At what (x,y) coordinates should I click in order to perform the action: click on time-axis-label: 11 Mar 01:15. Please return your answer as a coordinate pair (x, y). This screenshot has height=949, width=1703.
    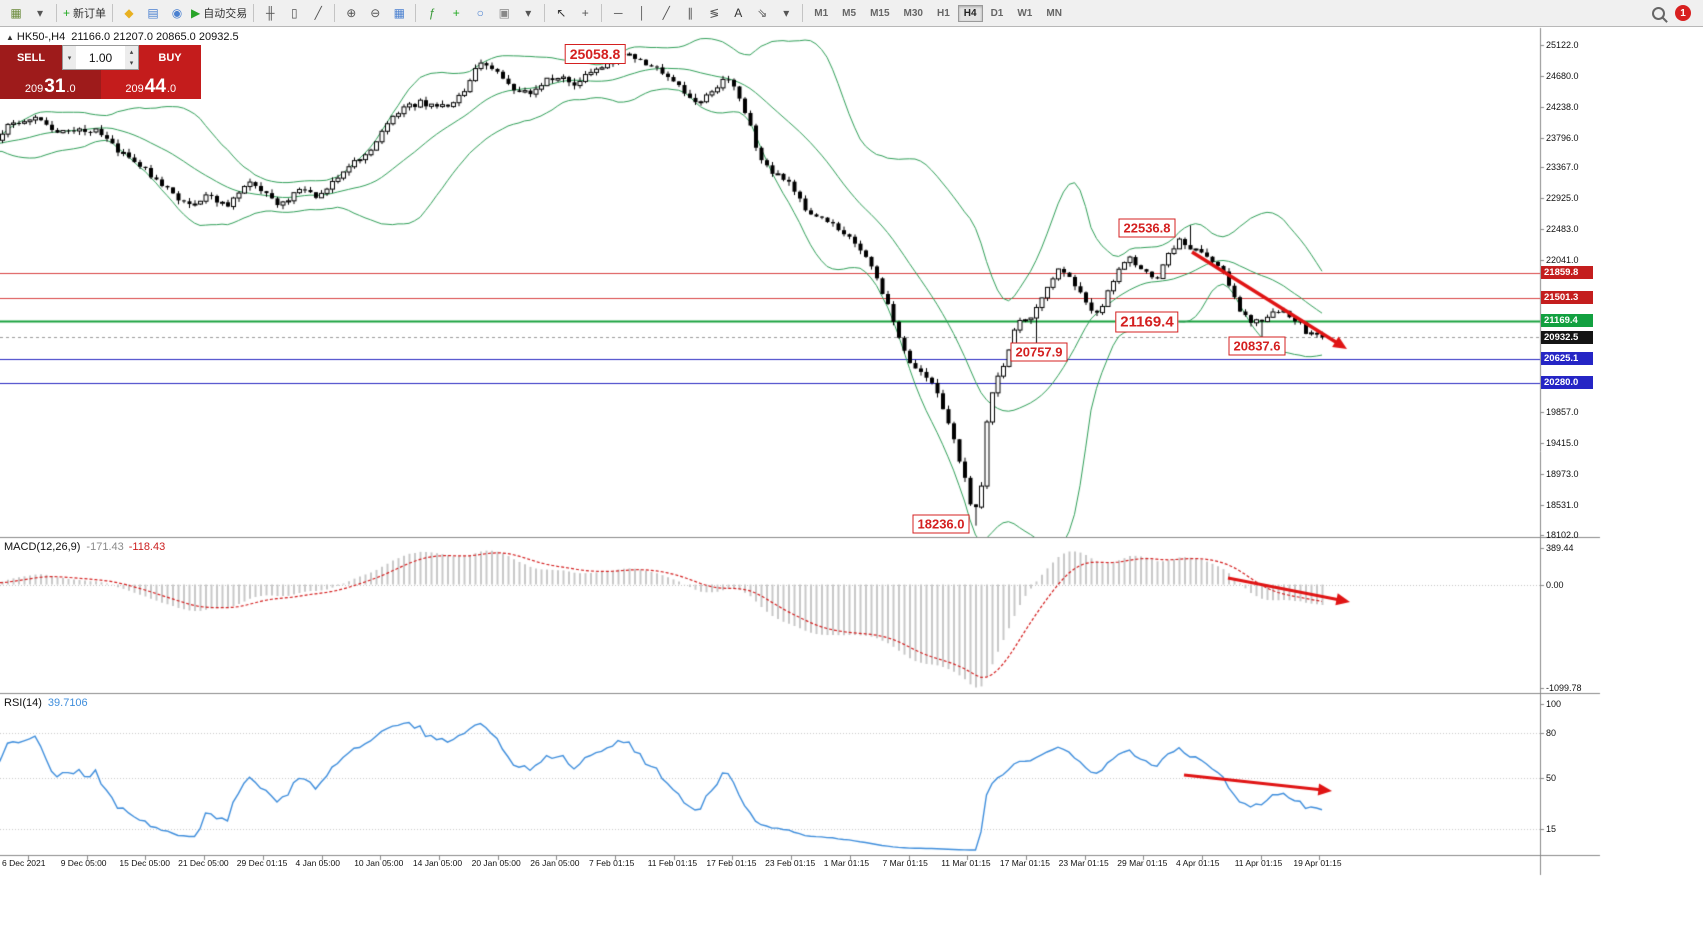
    Looking at the image, I should click on (966, 863).